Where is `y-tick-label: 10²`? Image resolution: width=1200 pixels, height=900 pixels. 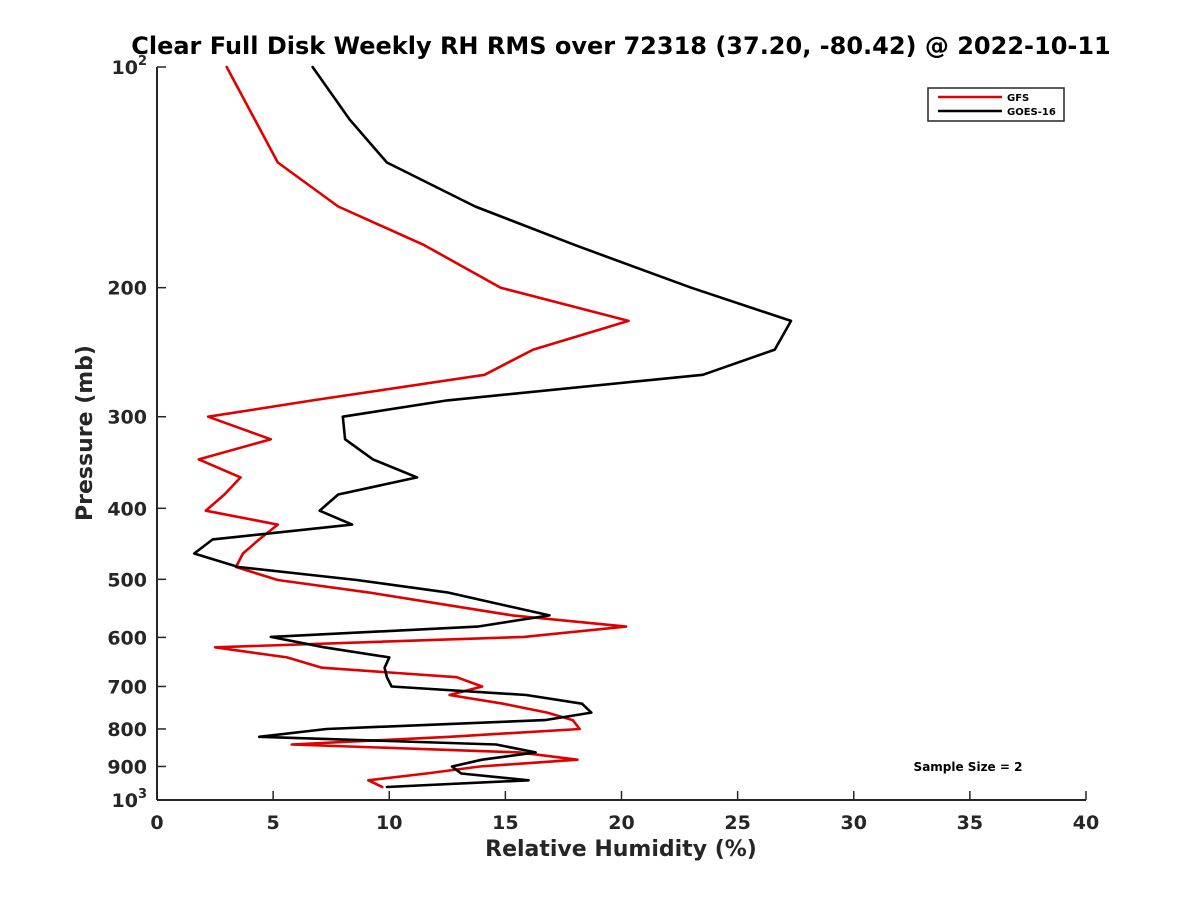
y-tick-label: 10² is located at coordinates (130, 66).